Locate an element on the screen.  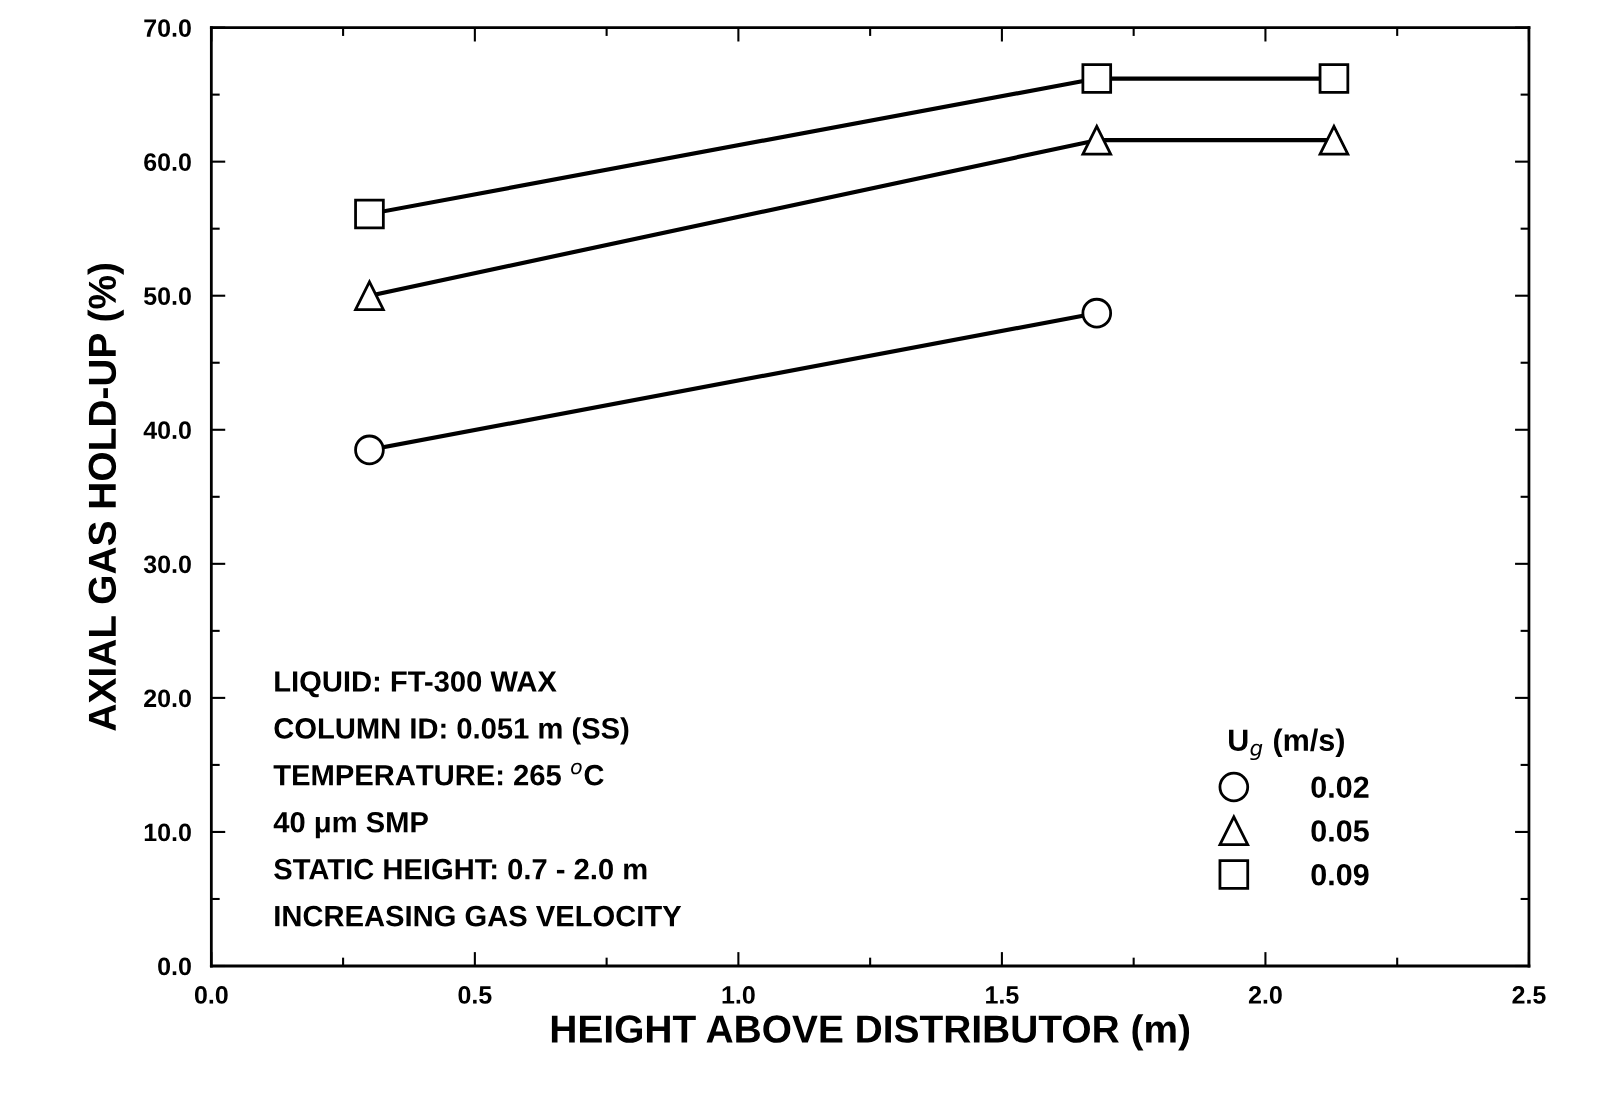
legend-label: 0.09 is located at coordinates (1340, 874).